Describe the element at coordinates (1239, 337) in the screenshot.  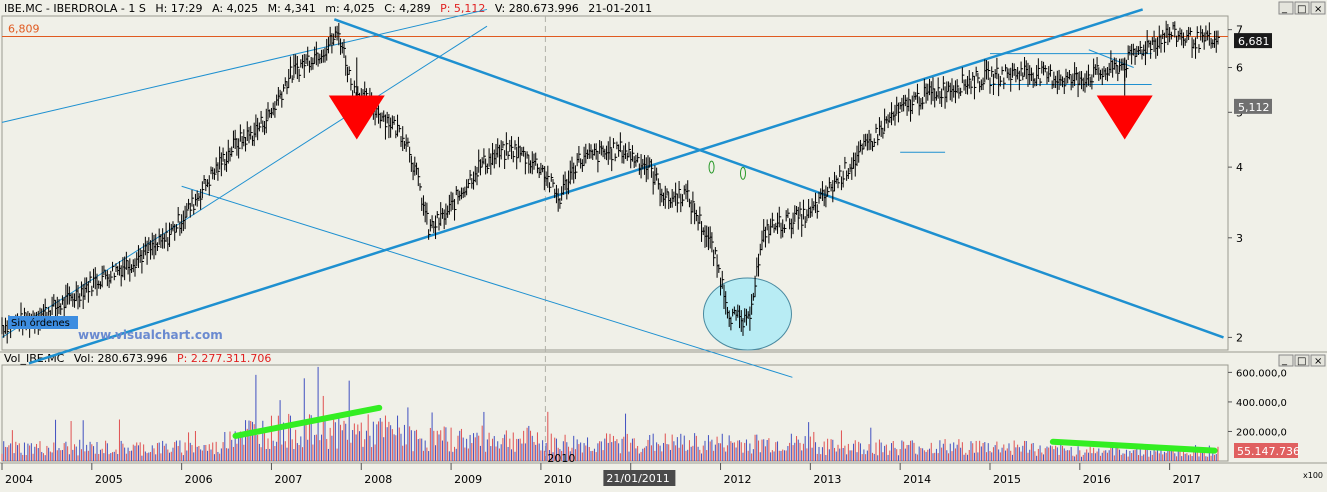
I see `price-tick-label-2: 2` at that location.